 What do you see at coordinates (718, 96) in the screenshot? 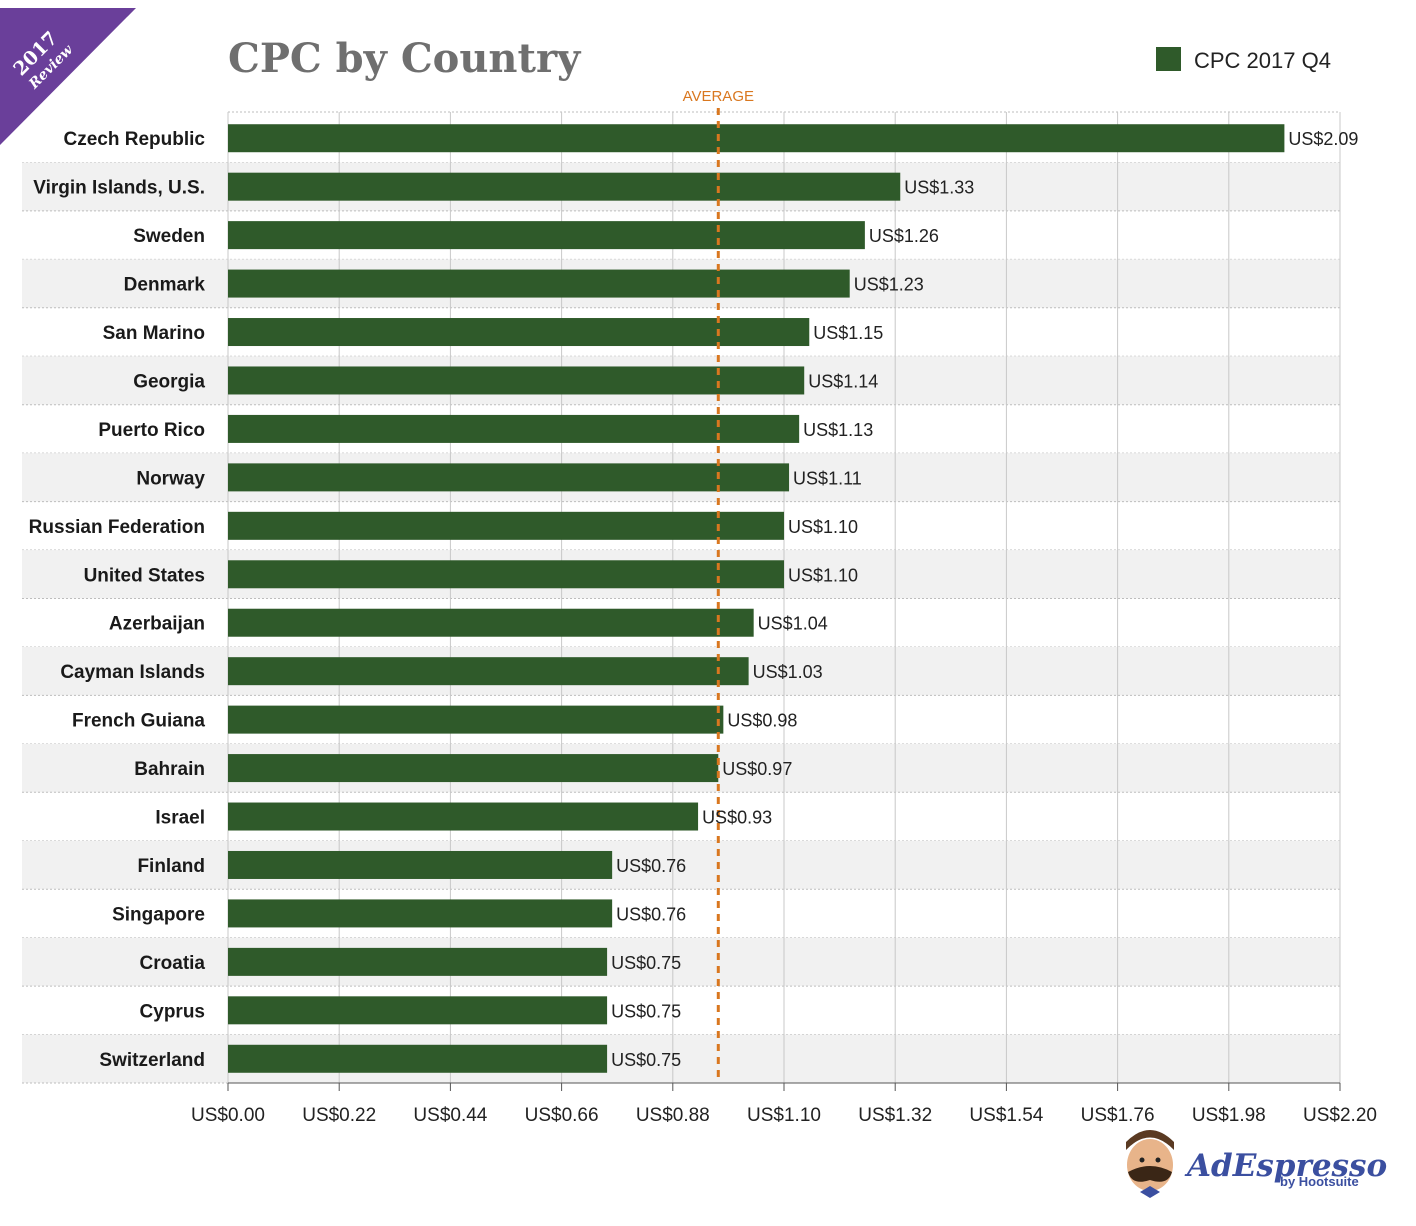
I see `average-label: AVERAGE` at bounding box center [718, 96].